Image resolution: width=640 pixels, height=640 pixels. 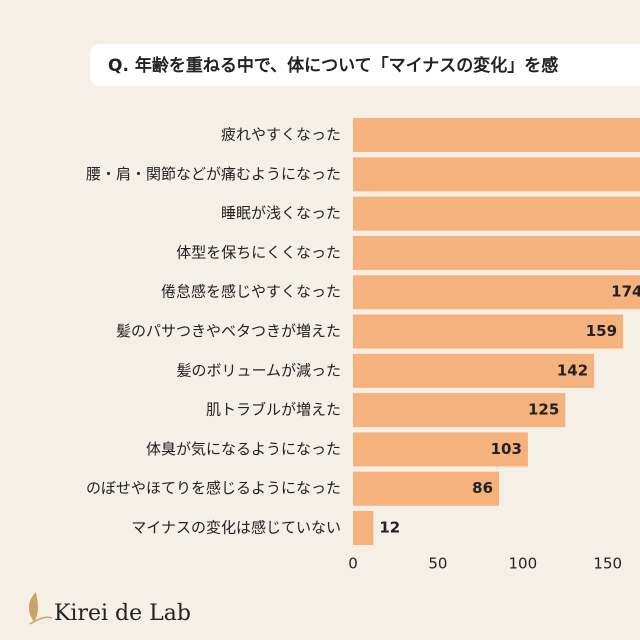 What do you see at coordinates (389, 528) in the screenshot?
I see `value-label: 12` at bounding box center [389, 528].